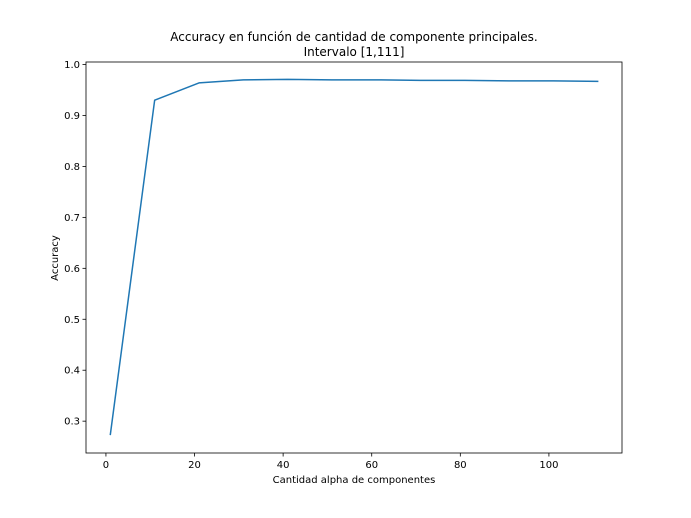  What do you see at coordinates (283, 465) in the screenshot?
I see `x-tick-label: 40` at bounding box center [283, 465].